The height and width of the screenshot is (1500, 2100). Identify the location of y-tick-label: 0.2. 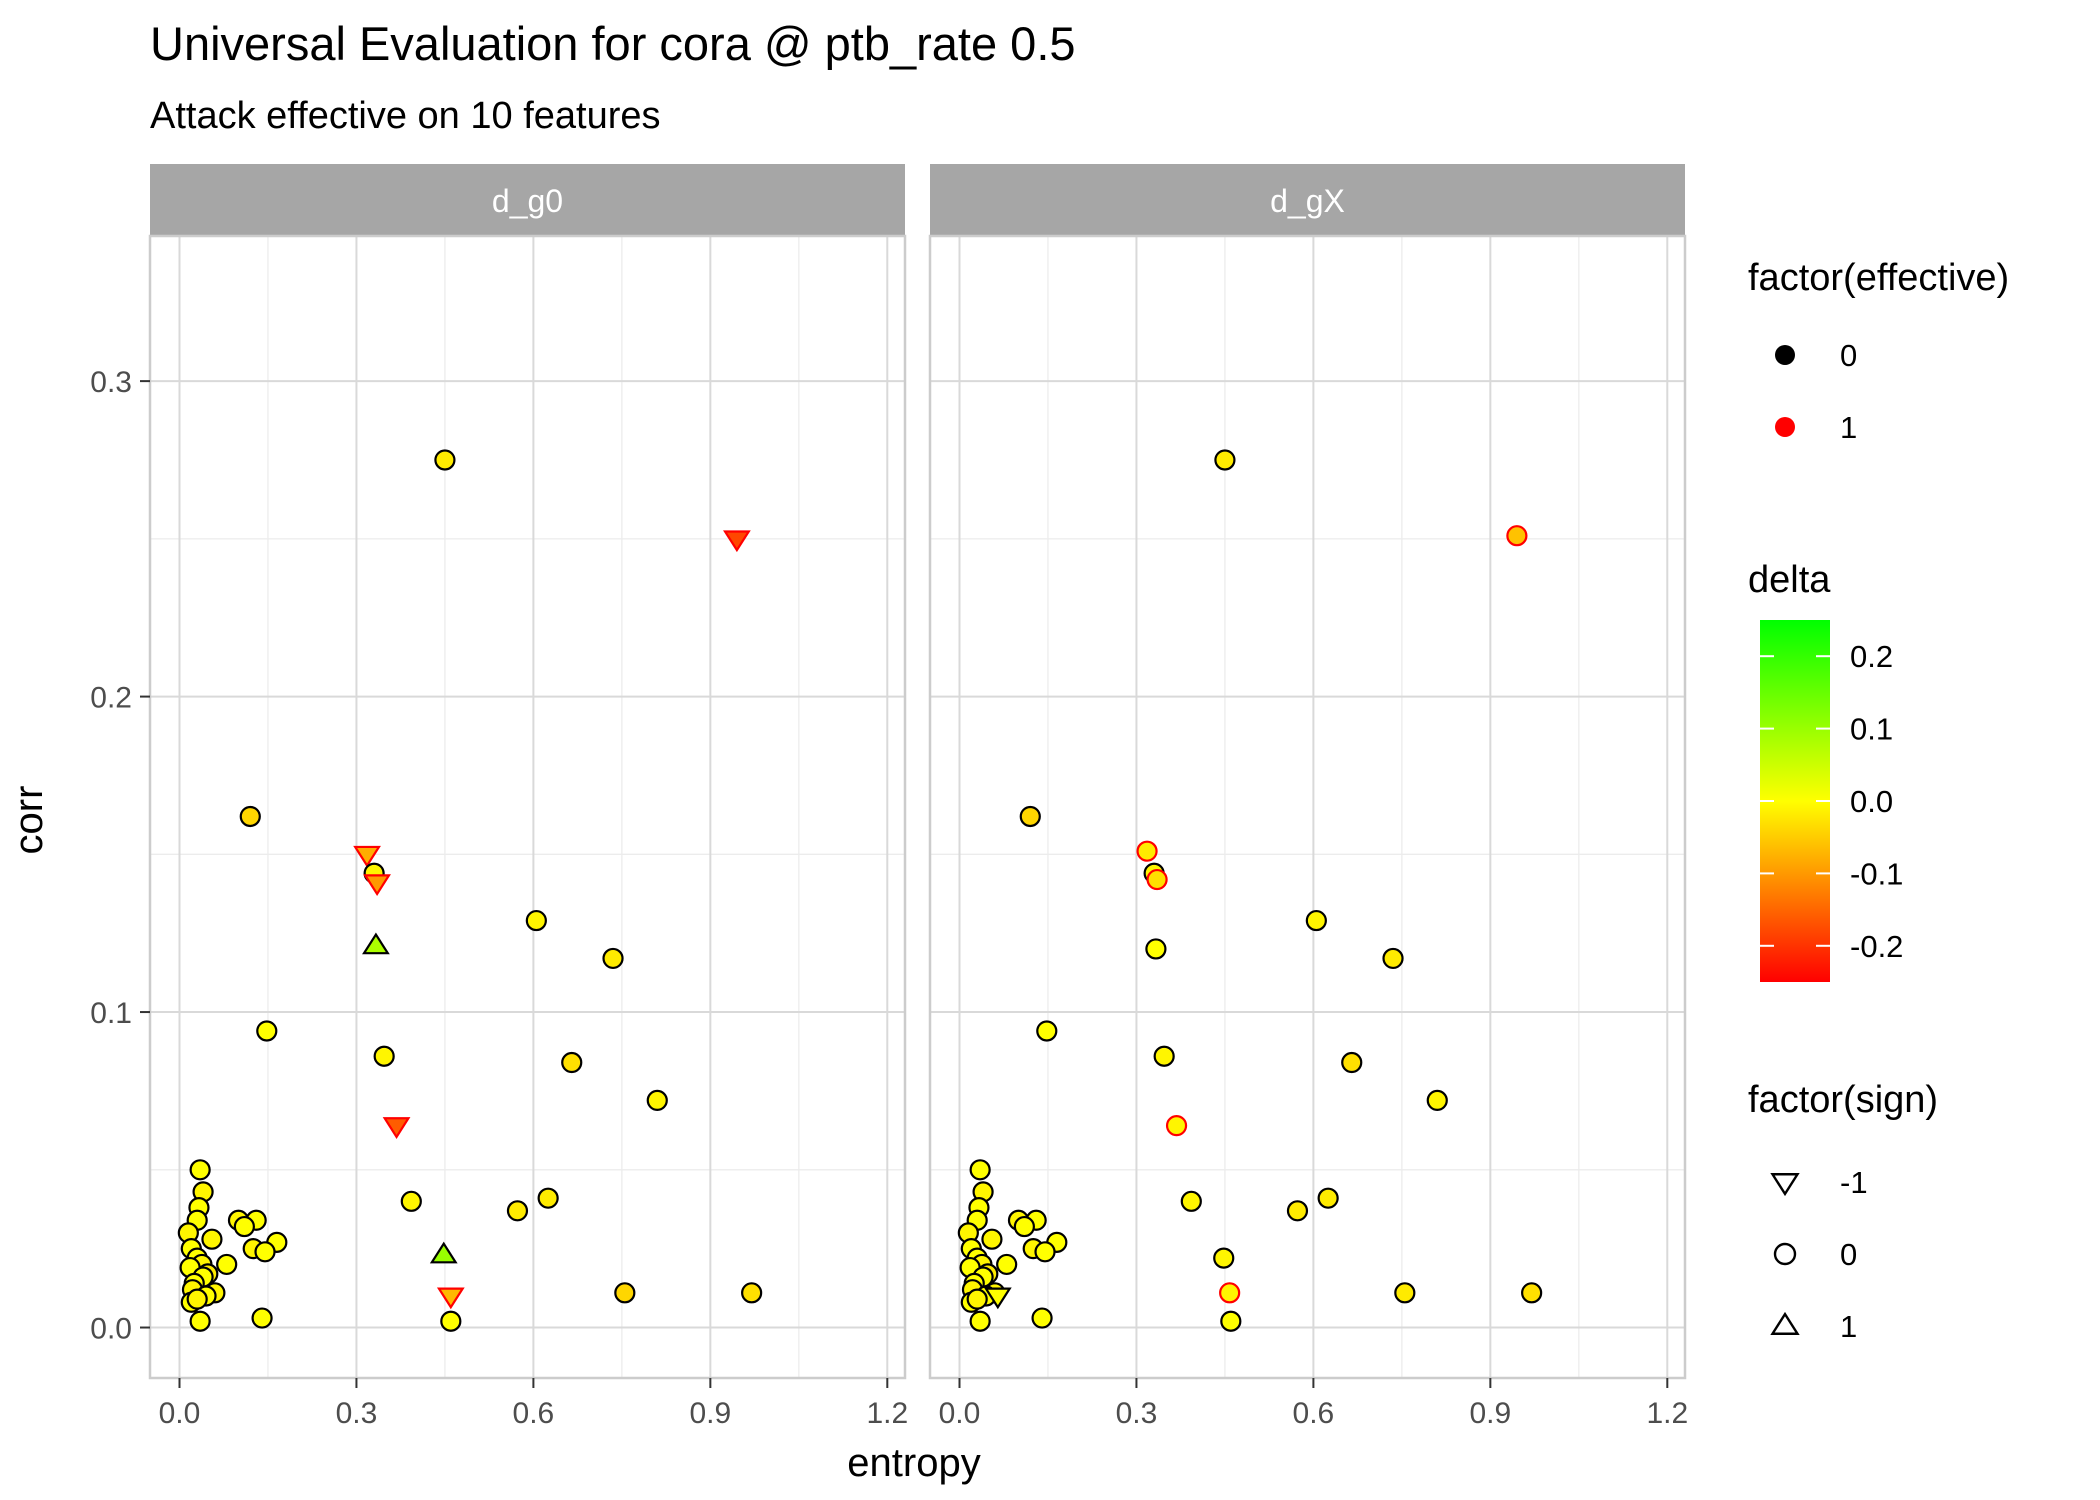
(111, 698).